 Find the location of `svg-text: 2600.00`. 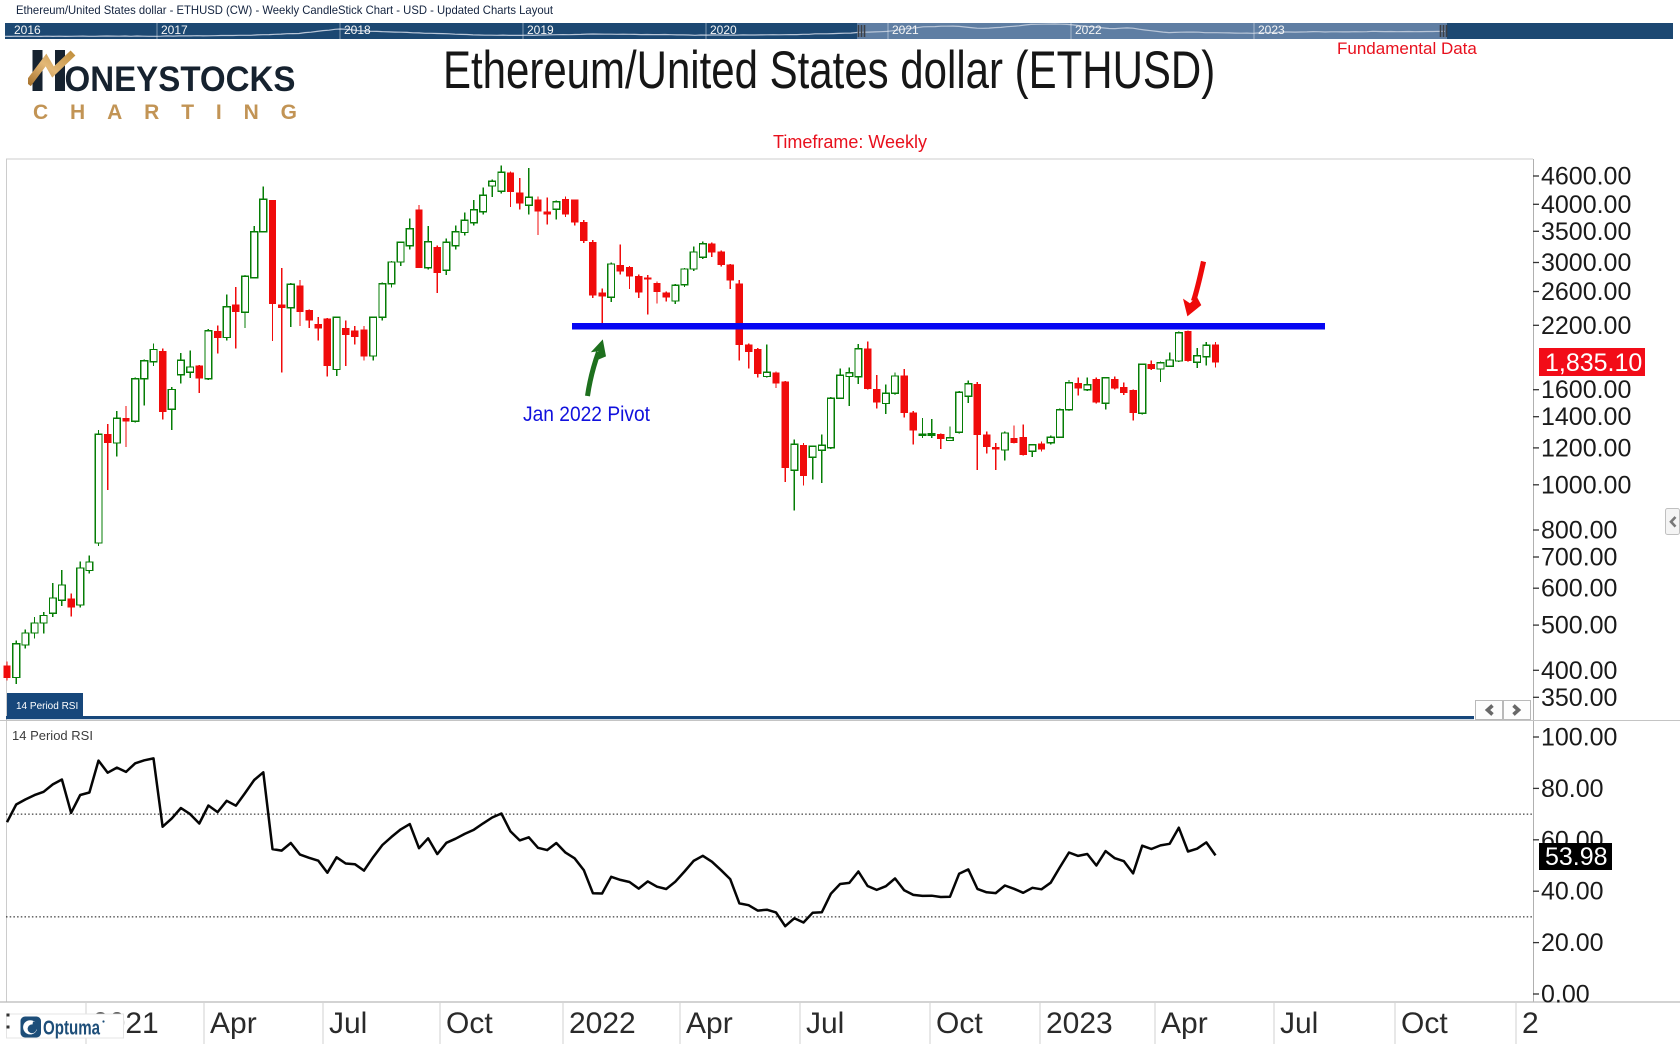

svg-text: 2600.00 is located at coordinates (1586, 292).